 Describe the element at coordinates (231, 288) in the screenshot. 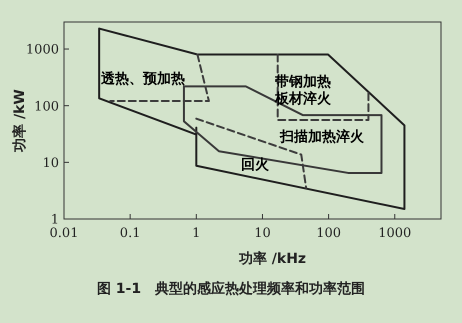

I see `text: 图 1-1 典型的感应热处理频率和功率范围` at that location.